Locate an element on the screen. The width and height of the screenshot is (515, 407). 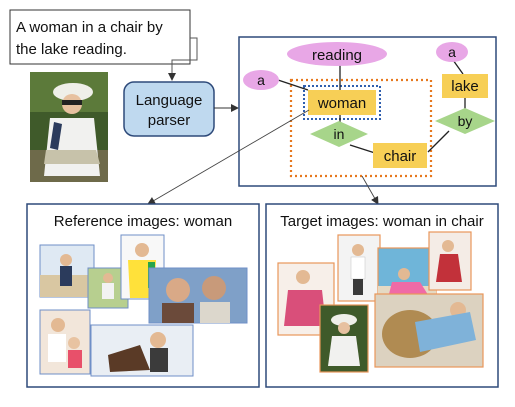
node-chair-label: chair is located at coordinates (400, 156).